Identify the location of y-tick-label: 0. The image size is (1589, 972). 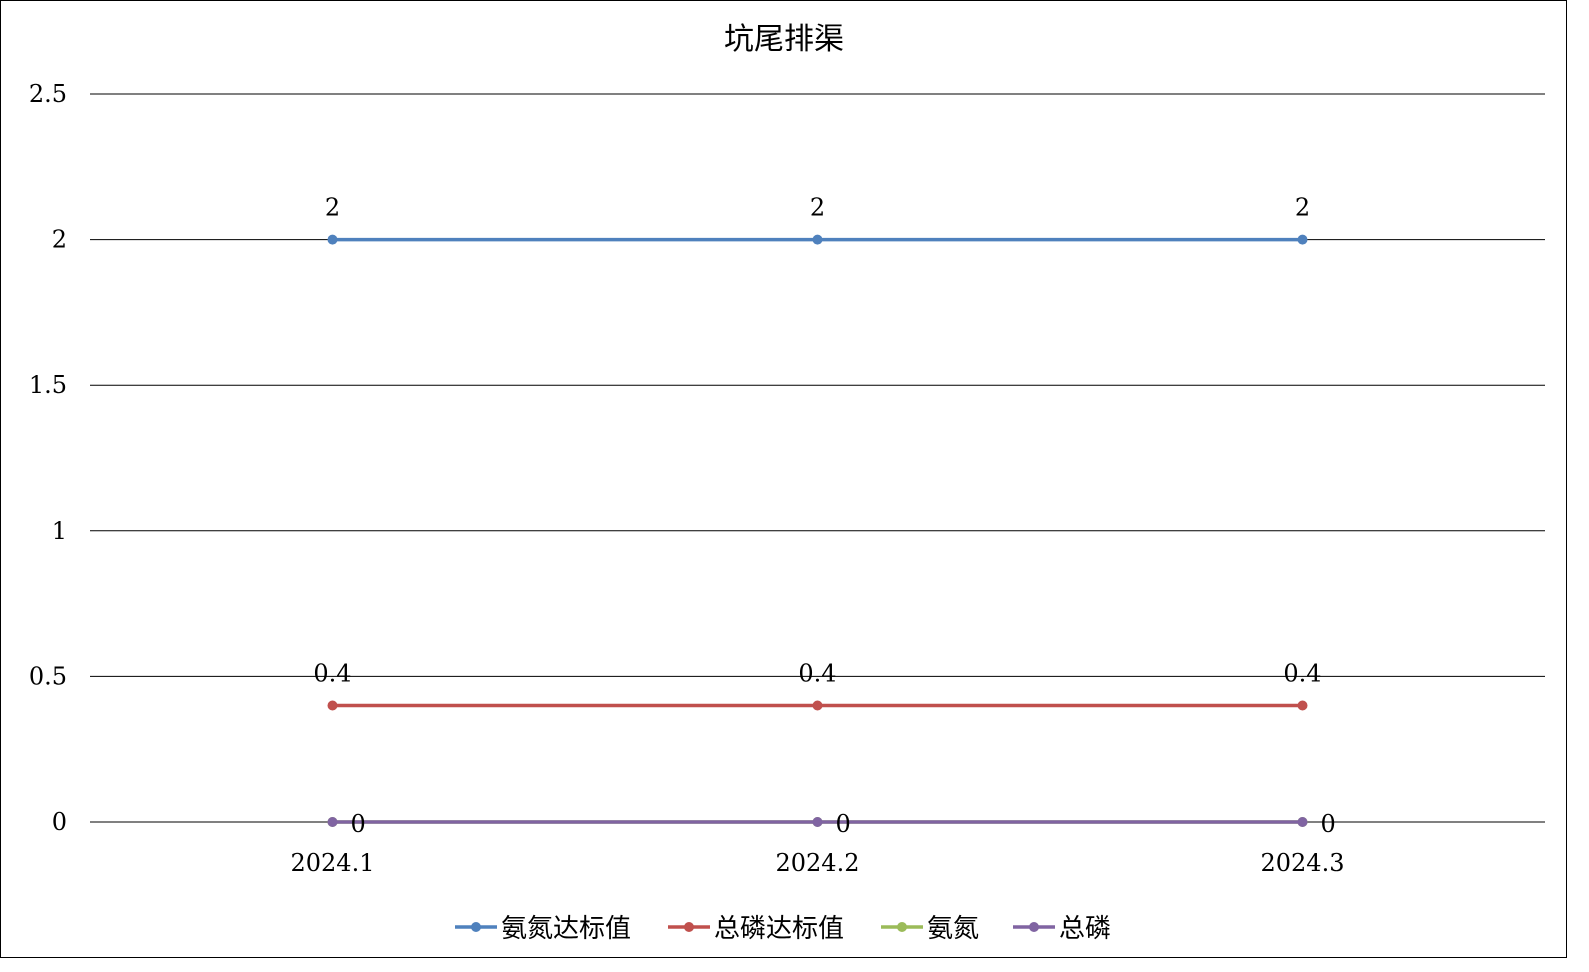
(59, 822).